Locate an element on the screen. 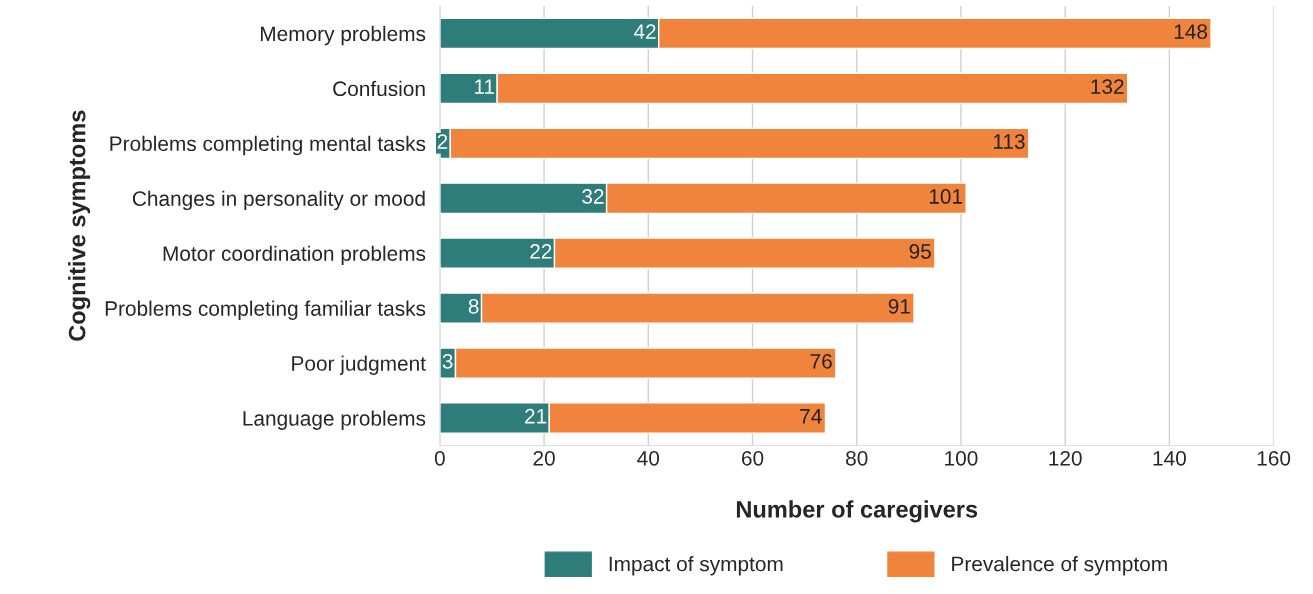 This screenshot has height=594, width=1313. data-label: 32 is located at coordinates (593, 196).